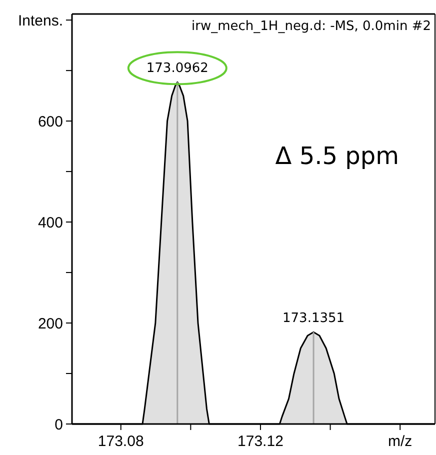 The height and width of the screenshot is (455, 436). I want to click on y-tick-label: 400, so click(50, 223).